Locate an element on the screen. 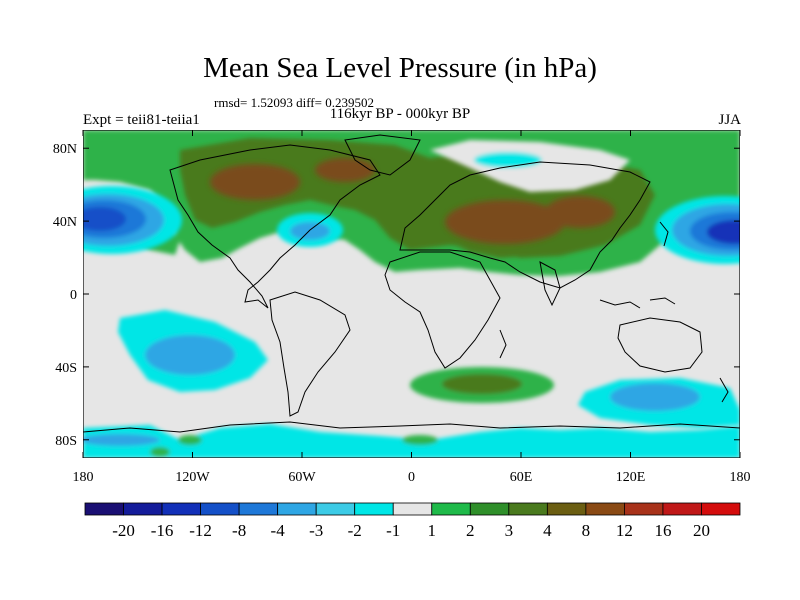  antarctic-fringe is located at coordinates (411, 441).